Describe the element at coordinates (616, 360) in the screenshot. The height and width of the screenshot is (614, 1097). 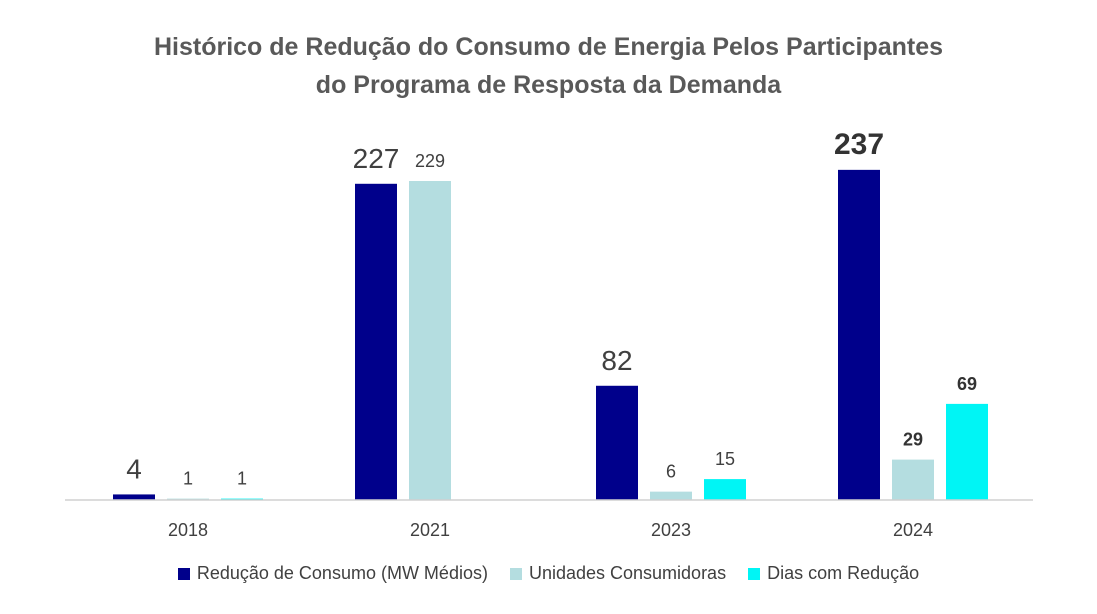
I see `data-label-2023-series-0: 82` at that location.